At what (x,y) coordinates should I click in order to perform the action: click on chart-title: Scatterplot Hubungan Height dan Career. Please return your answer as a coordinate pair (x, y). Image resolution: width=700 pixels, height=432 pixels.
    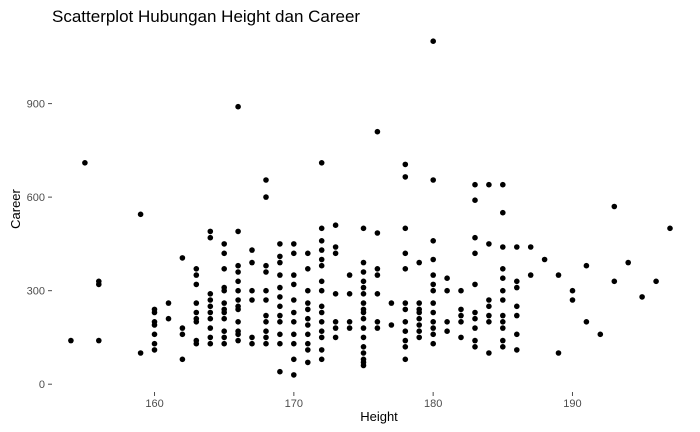
    Looking at the image, I should click on (206, 16).